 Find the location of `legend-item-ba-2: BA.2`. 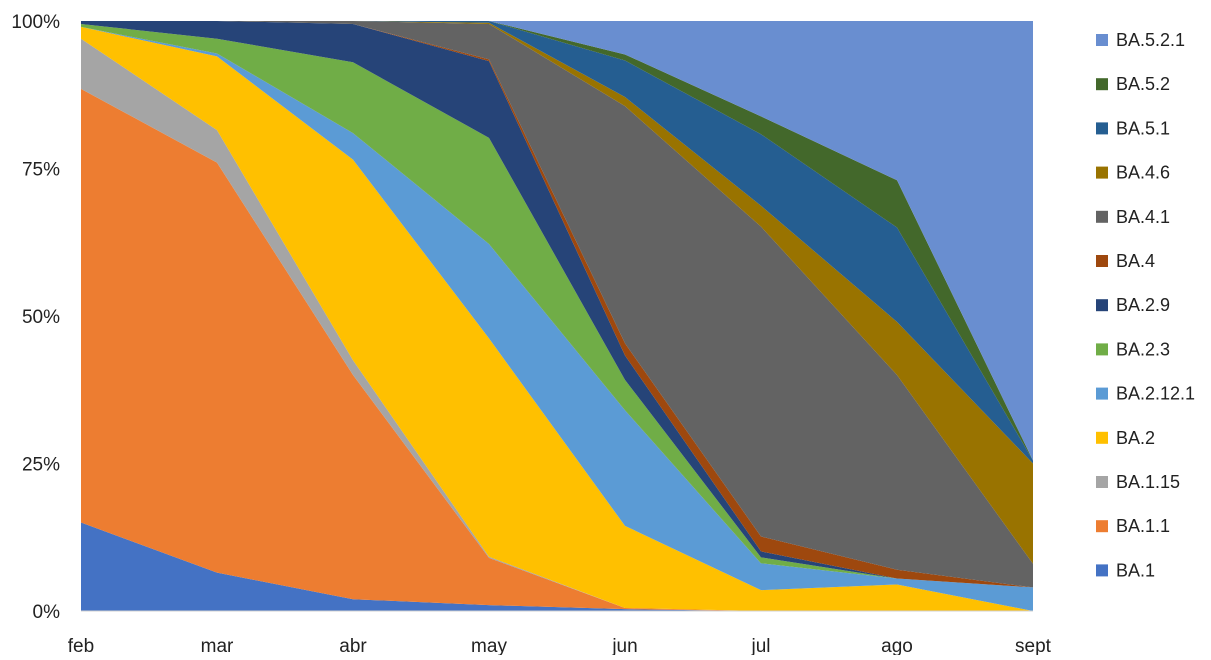

legend-item-ba-2: BA.2 is located at coordinates (1125, 438).